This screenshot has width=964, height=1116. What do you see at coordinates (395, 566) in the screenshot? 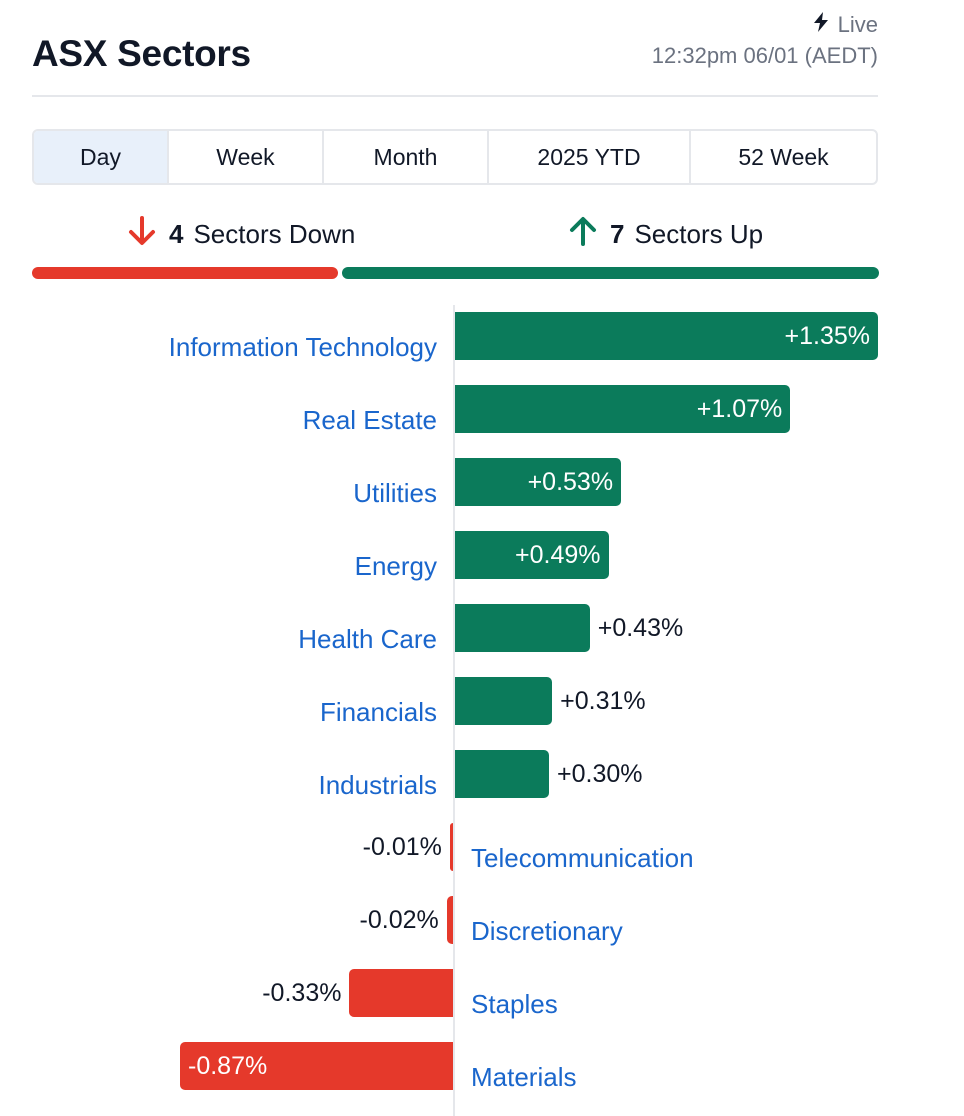
I see `sector-label-energy: Energy` at bounding box center [395, 566].